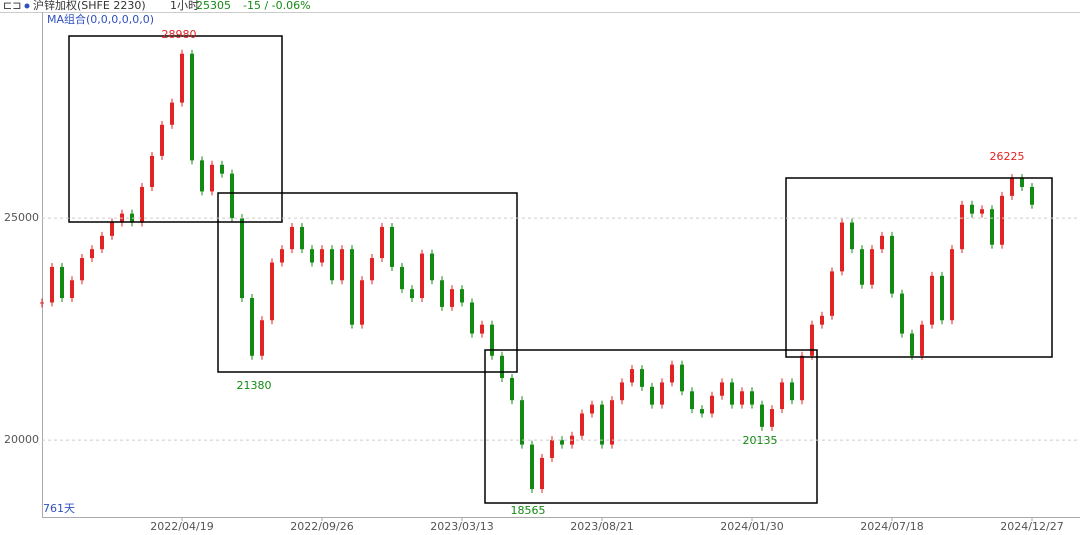 This screenshot has width=1080, height=535. I want to click on y-tick-label: 20000, so click(21, 439).